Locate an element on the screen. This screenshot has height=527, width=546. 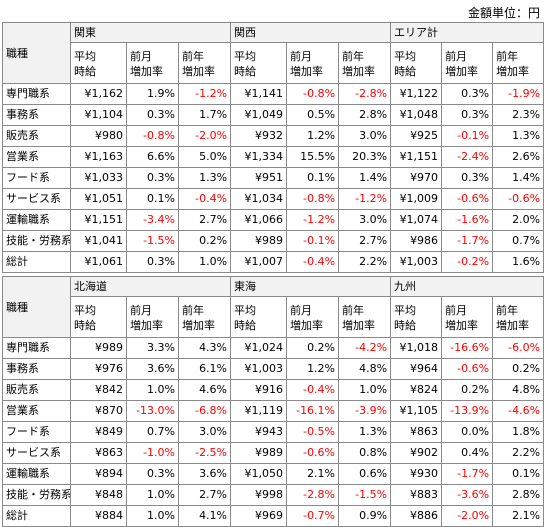
avg-wage-cell: ¥969 is located at coordinates (259, 516).